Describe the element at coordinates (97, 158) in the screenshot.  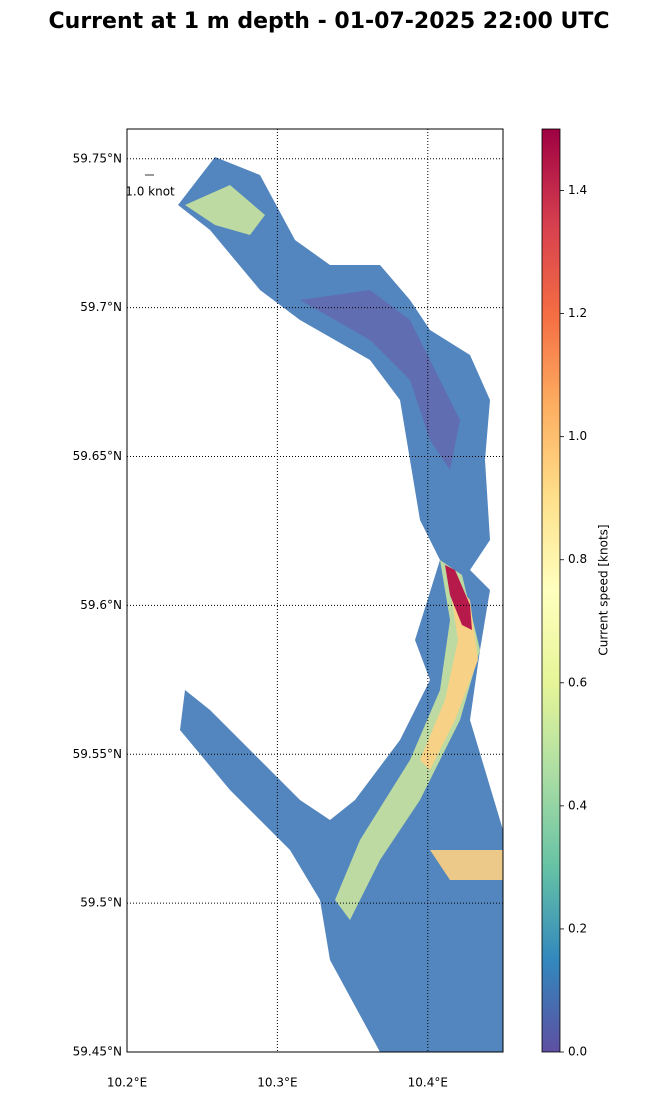
I see `y-tick-label: 59.75°N` at that location.